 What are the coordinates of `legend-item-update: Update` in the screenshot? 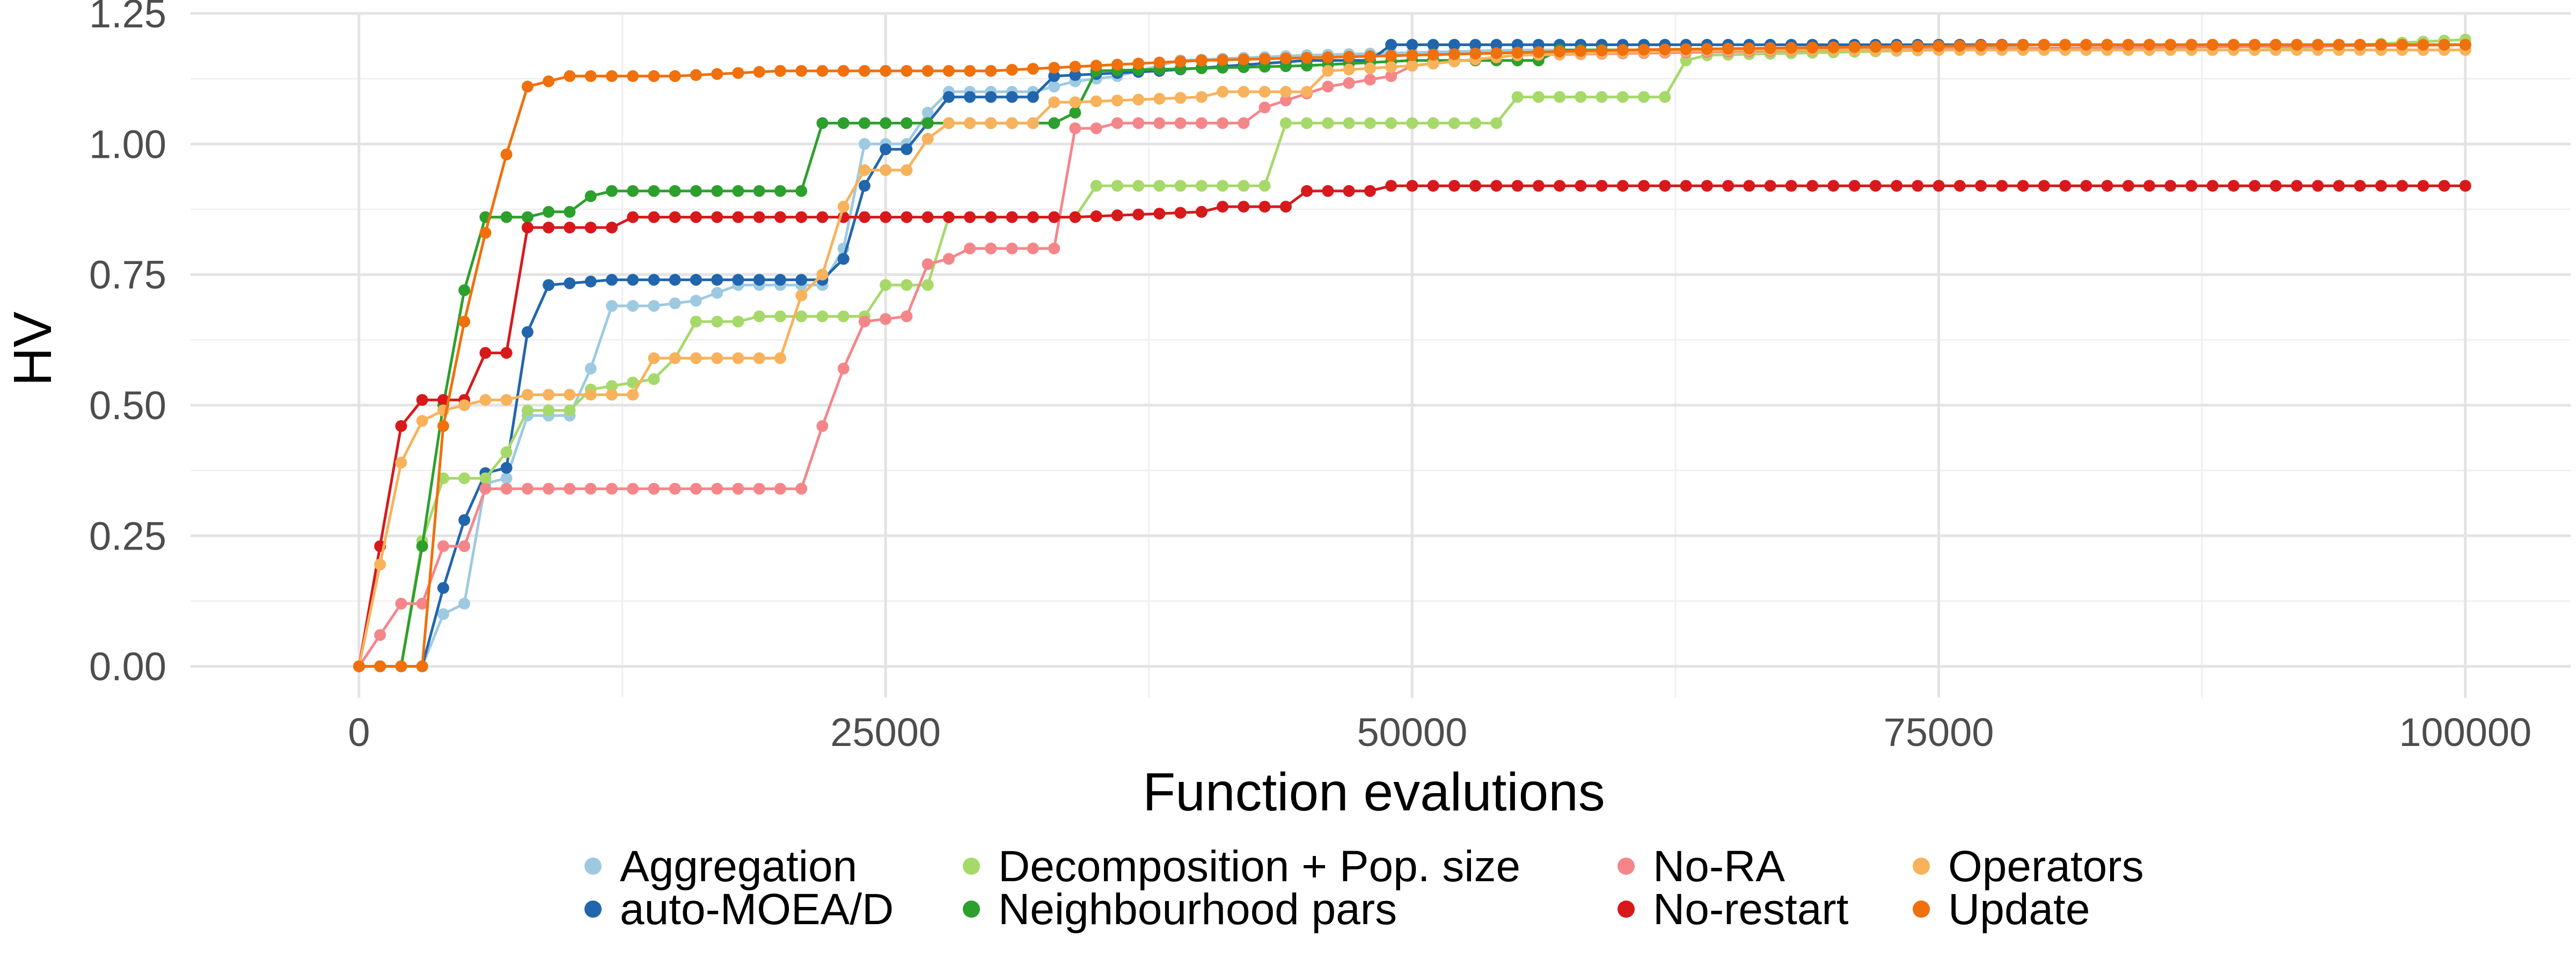 It's located at (2001, 909).